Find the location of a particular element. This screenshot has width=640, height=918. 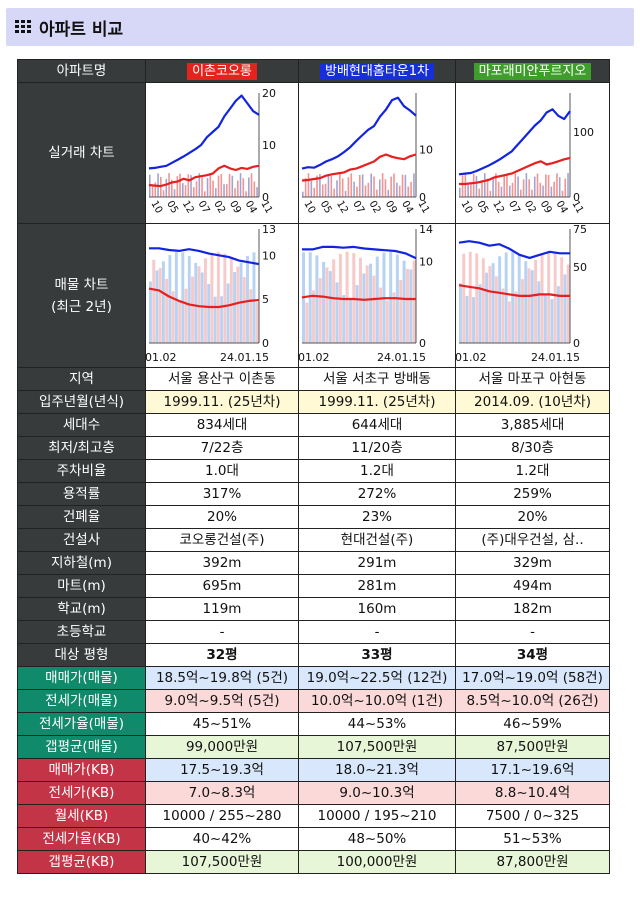

value-far-3: 259% is located at coordinates (532, 494).